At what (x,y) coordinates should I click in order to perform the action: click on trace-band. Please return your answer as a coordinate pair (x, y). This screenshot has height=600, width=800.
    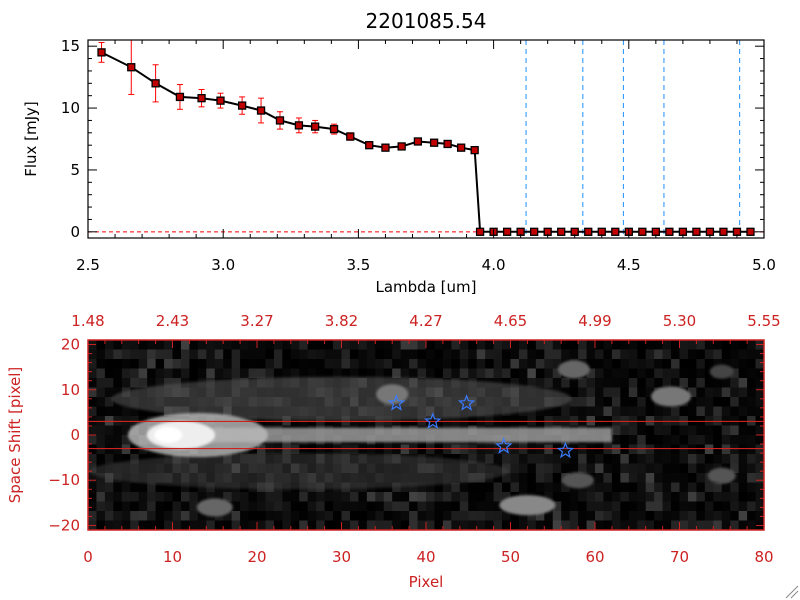
    Looking at the image, I should click on (383, 435).